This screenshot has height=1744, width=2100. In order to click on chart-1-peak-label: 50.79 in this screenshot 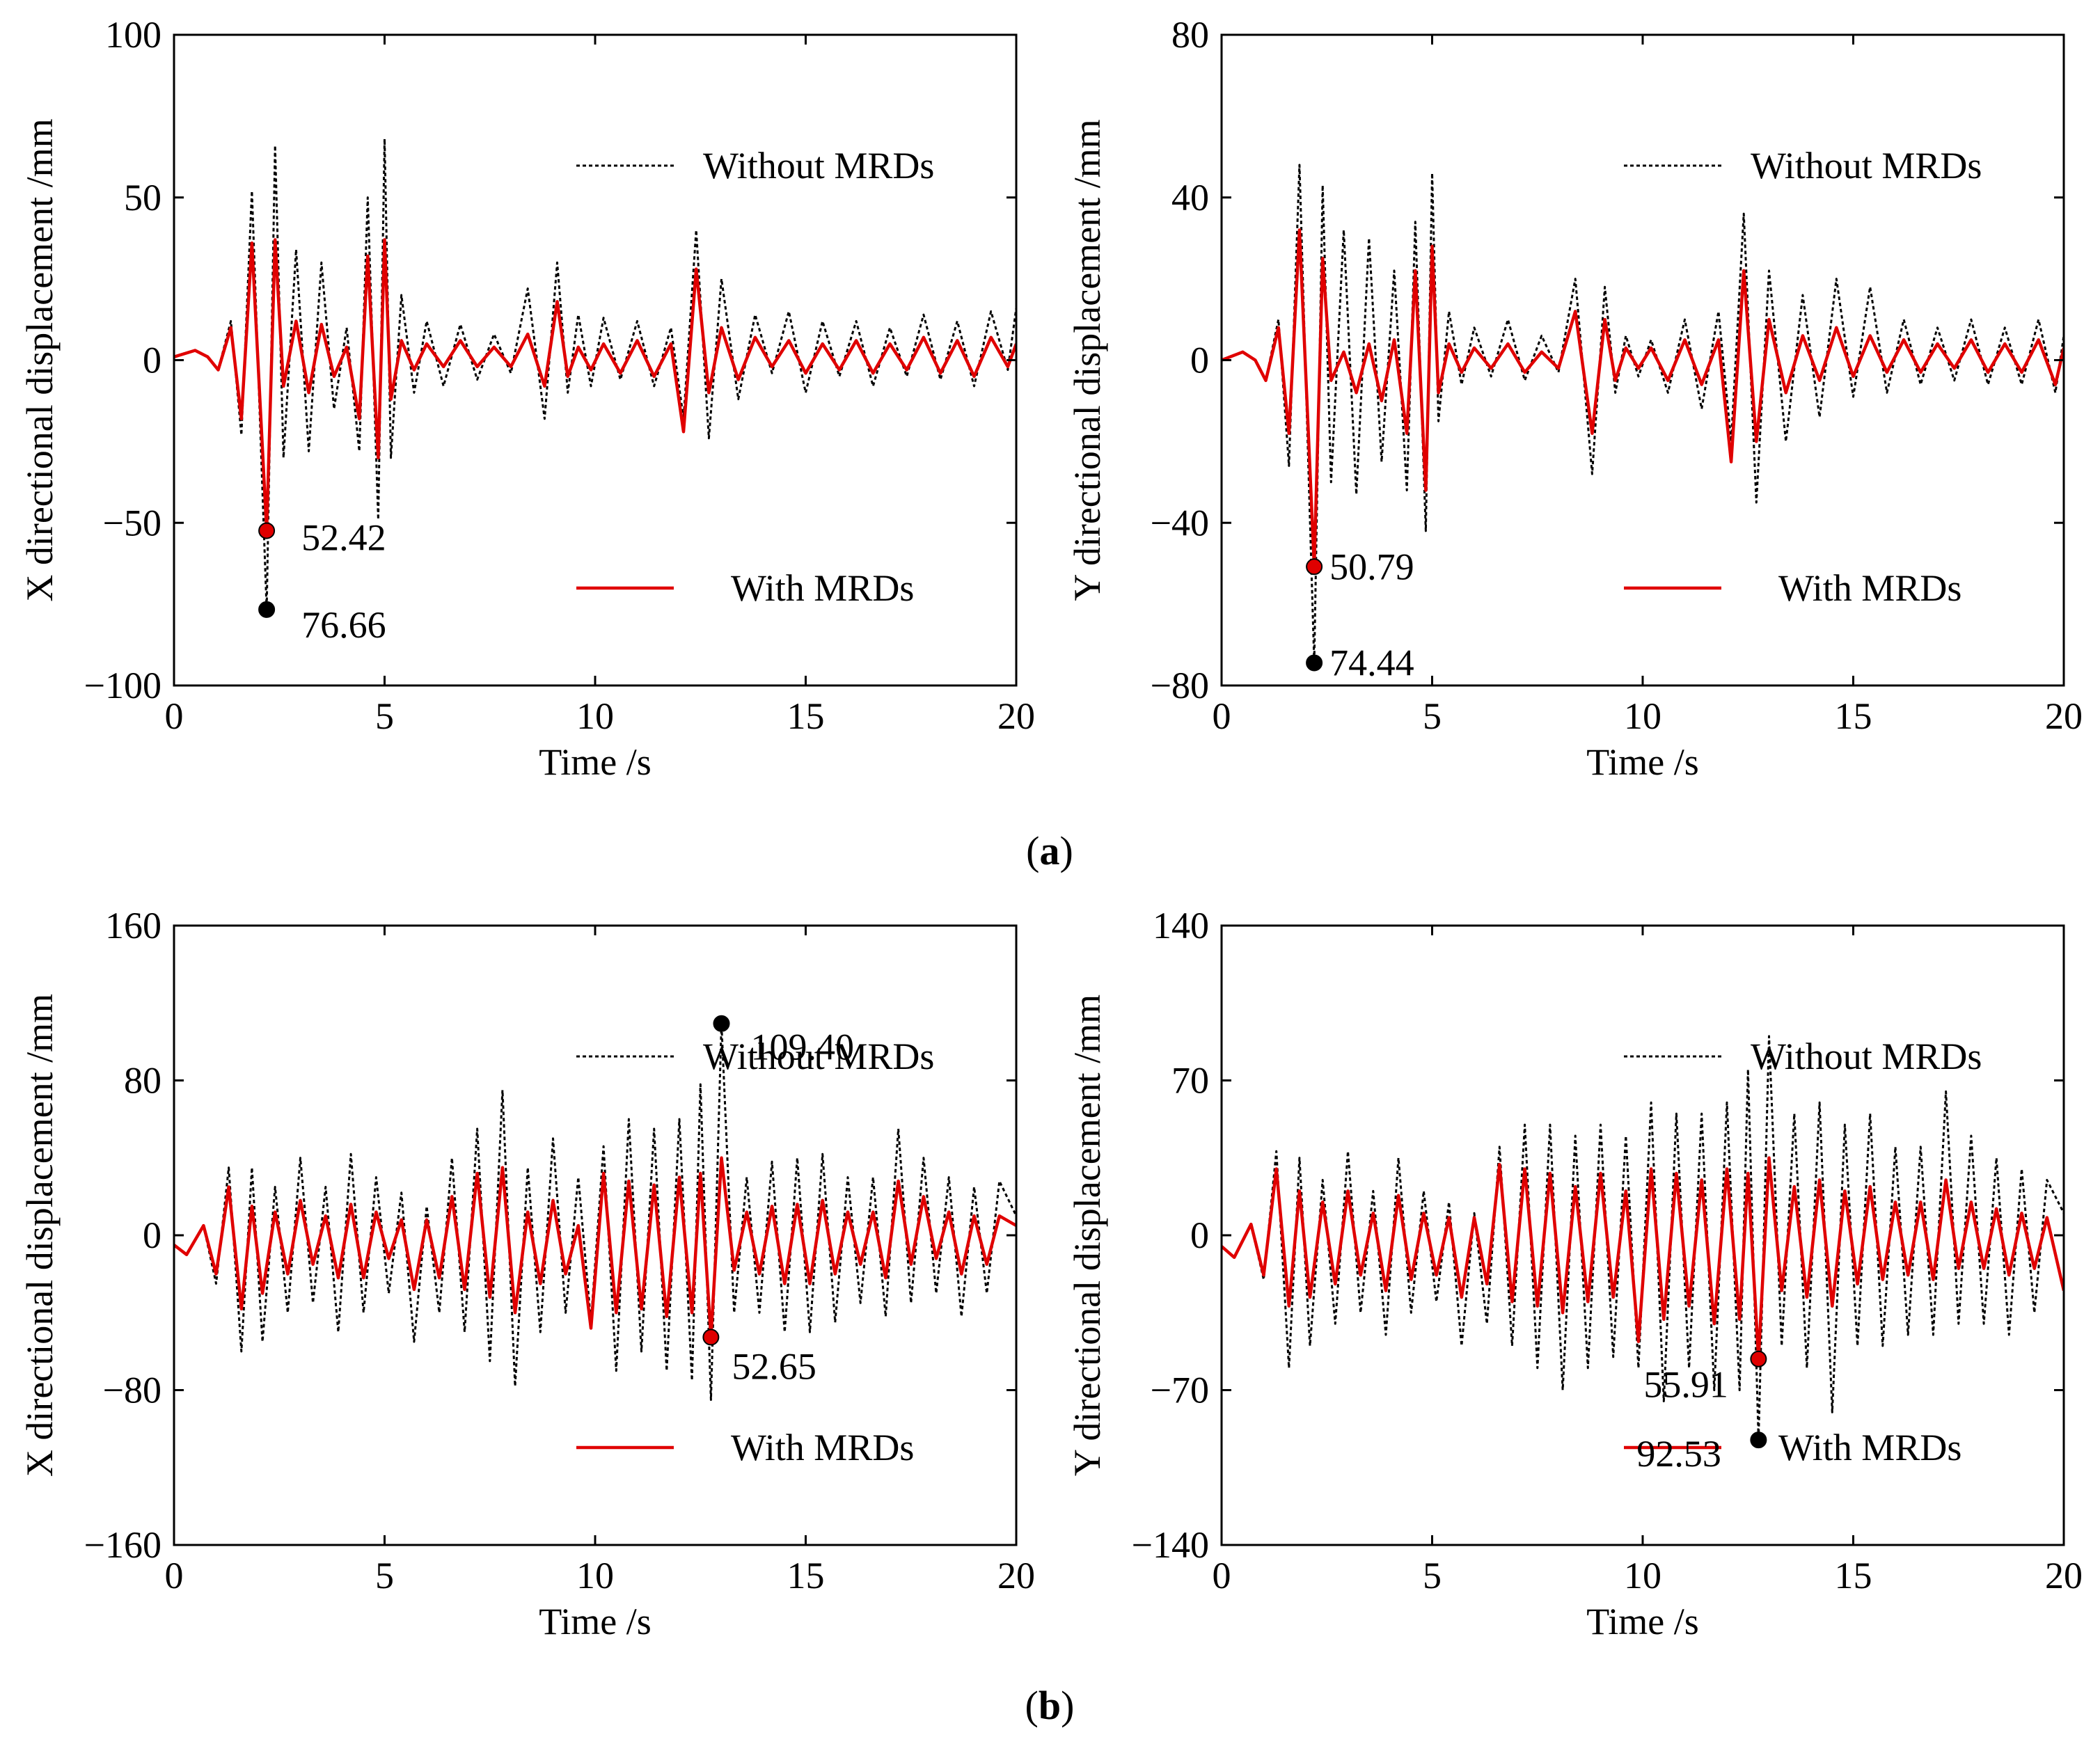, I will do `click(1372, 566)`.